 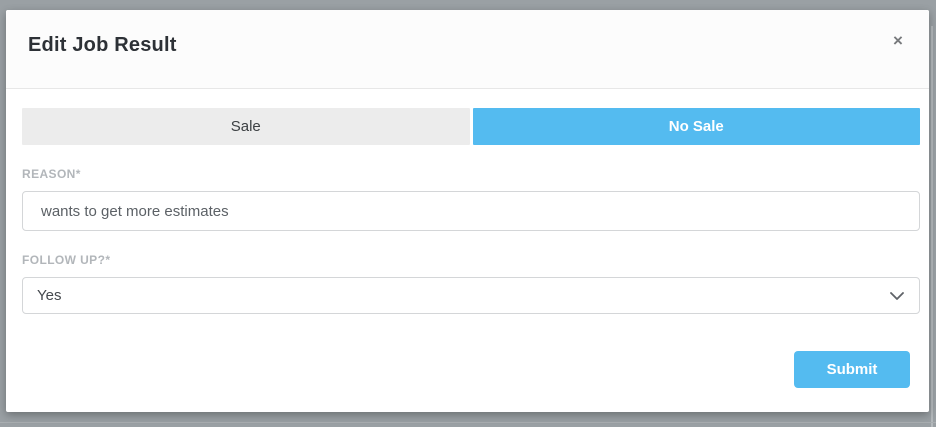 What do you see at coordinates (468, 422) in the screenshot?
I see `page-behind-edge` at bounding box center [468, 422].